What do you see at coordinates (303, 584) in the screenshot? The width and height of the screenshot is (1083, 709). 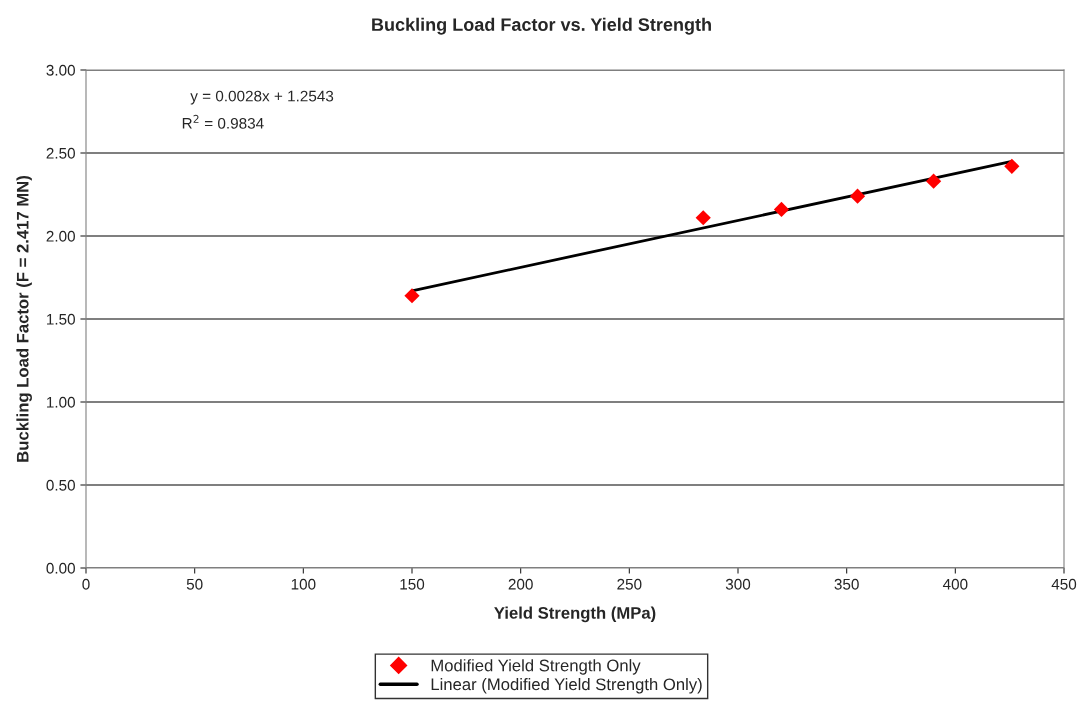 I see `x-tick-label: 100` at bounding box center [303, 584].